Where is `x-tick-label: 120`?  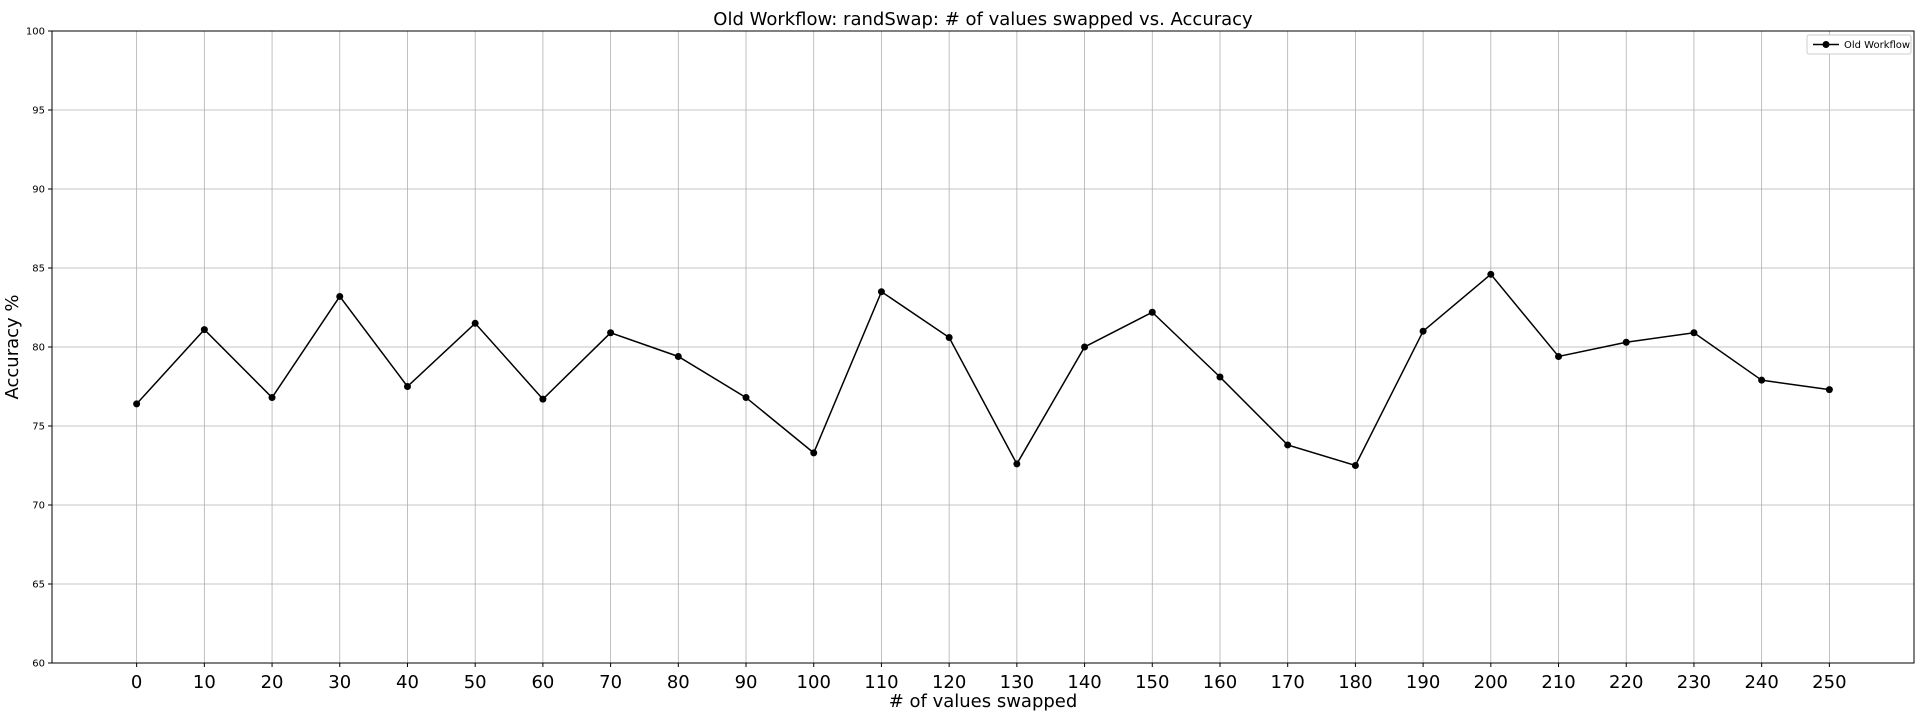 x-tick-label: 120 is located at coordinates (949, 682).